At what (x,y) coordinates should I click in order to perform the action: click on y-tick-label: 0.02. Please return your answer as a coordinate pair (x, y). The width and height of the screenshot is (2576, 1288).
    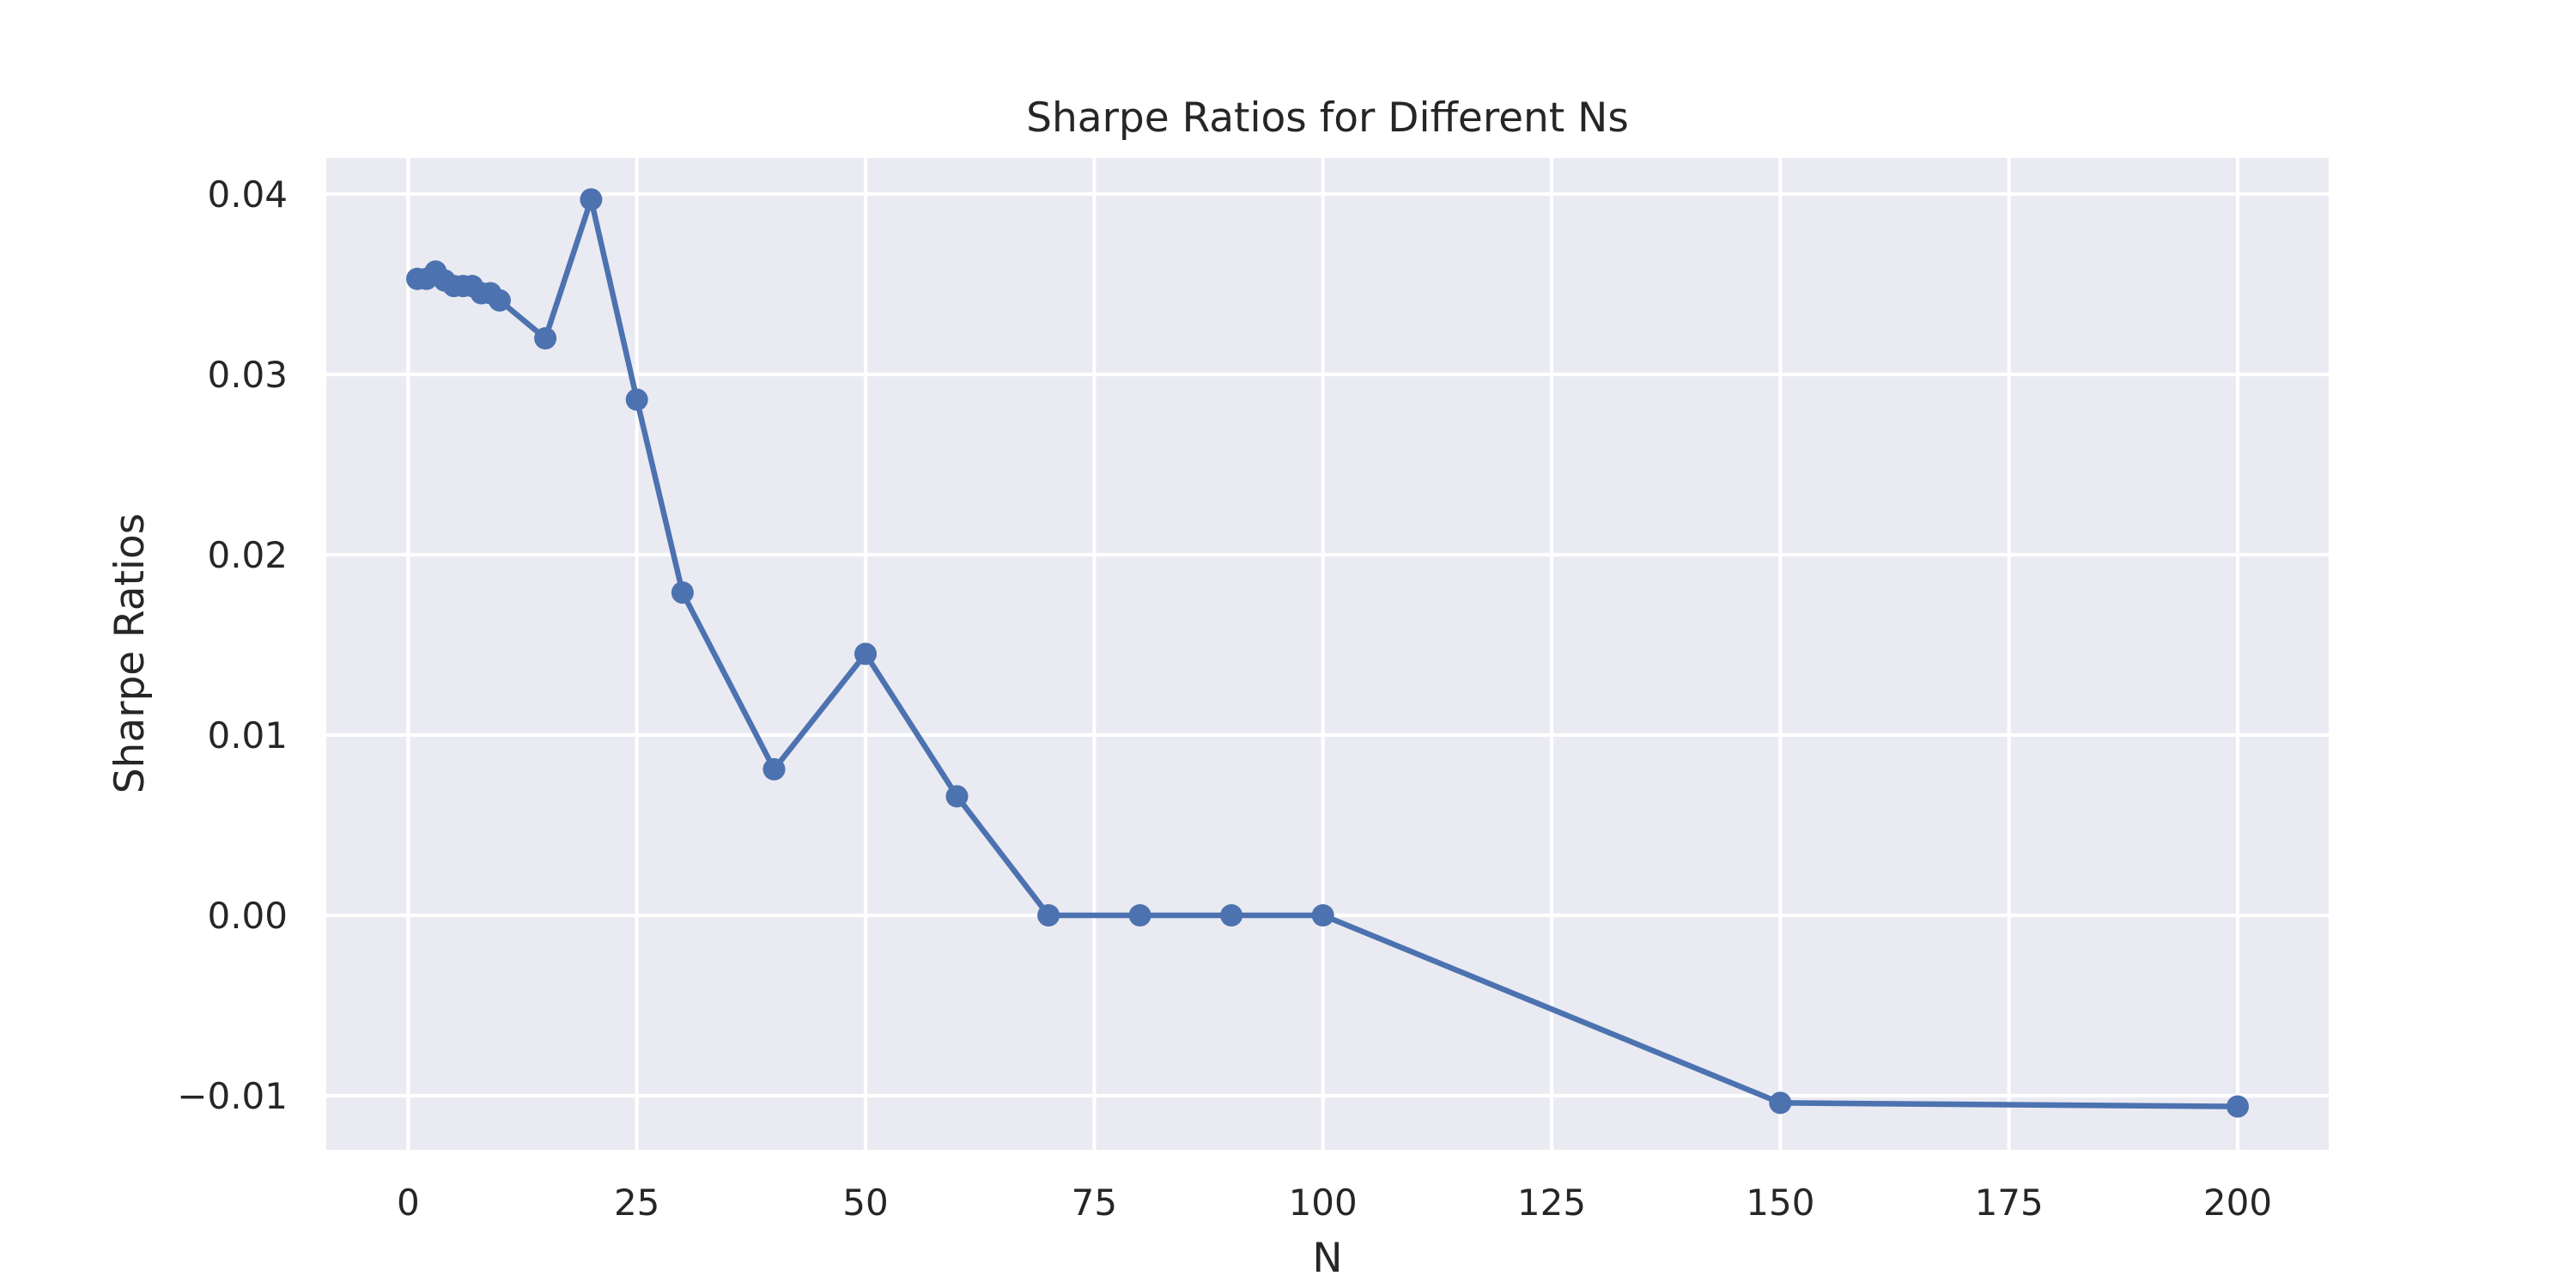
    Looking at the image, I should click on (248, 555).